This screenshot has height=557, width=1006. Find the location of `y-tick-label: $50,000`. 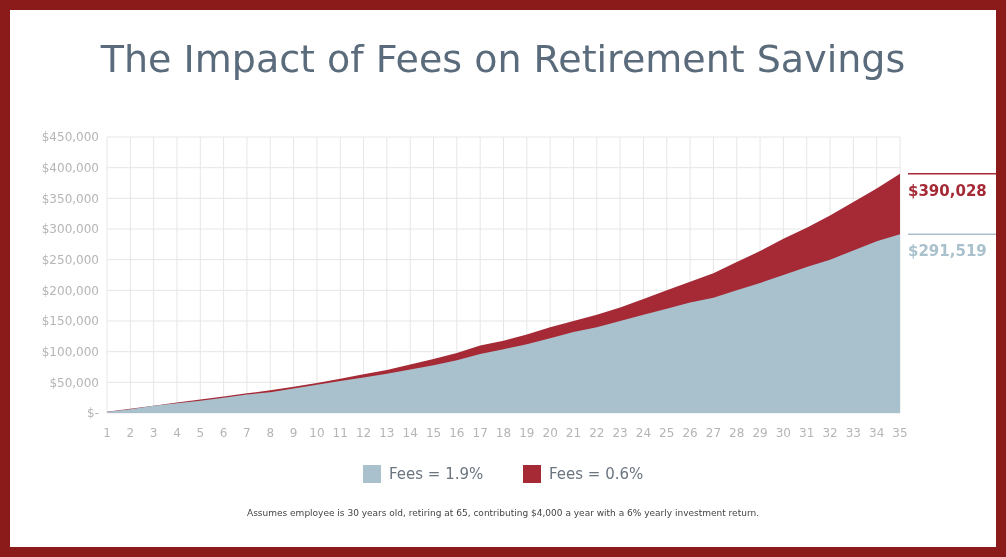

y-tick-label: $50,000 is located at coordinates (74, 382).